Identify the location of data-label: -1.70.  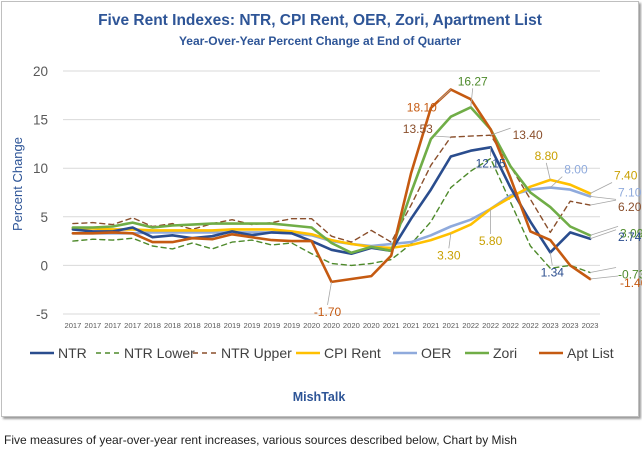
(328, 312).